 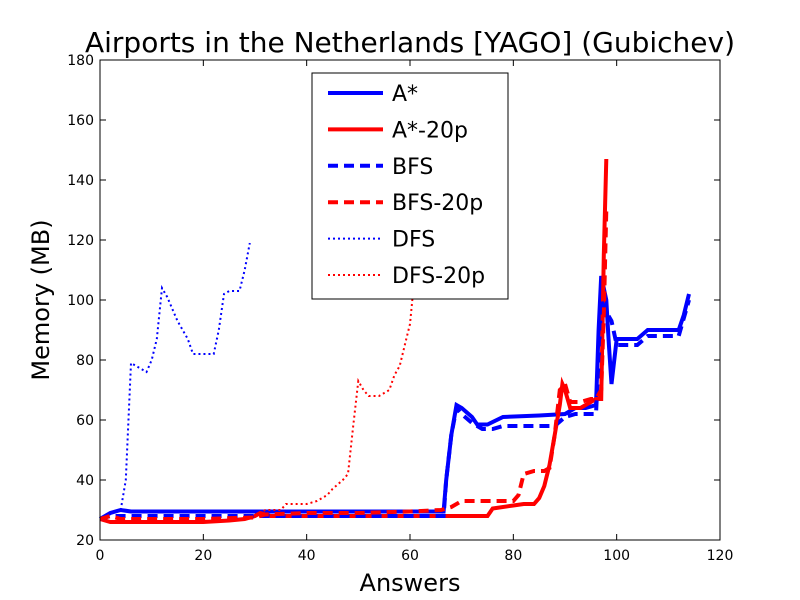 I want to click on legend-label-3: BFS-20p, so click(x=437, y=203).